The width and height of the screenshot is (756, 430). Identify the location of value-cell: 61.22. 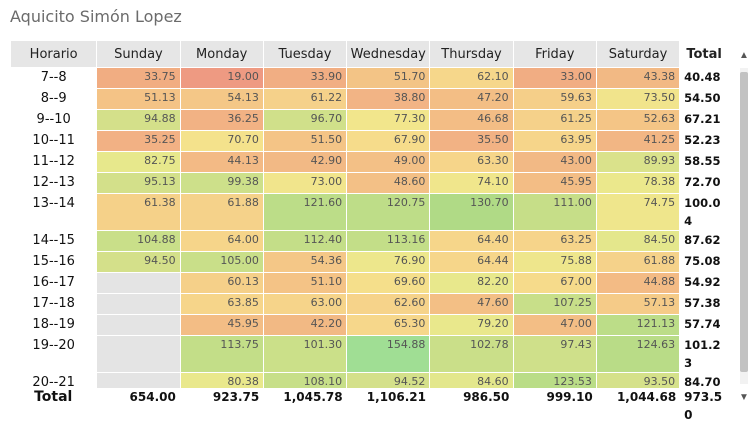
(305, 99).